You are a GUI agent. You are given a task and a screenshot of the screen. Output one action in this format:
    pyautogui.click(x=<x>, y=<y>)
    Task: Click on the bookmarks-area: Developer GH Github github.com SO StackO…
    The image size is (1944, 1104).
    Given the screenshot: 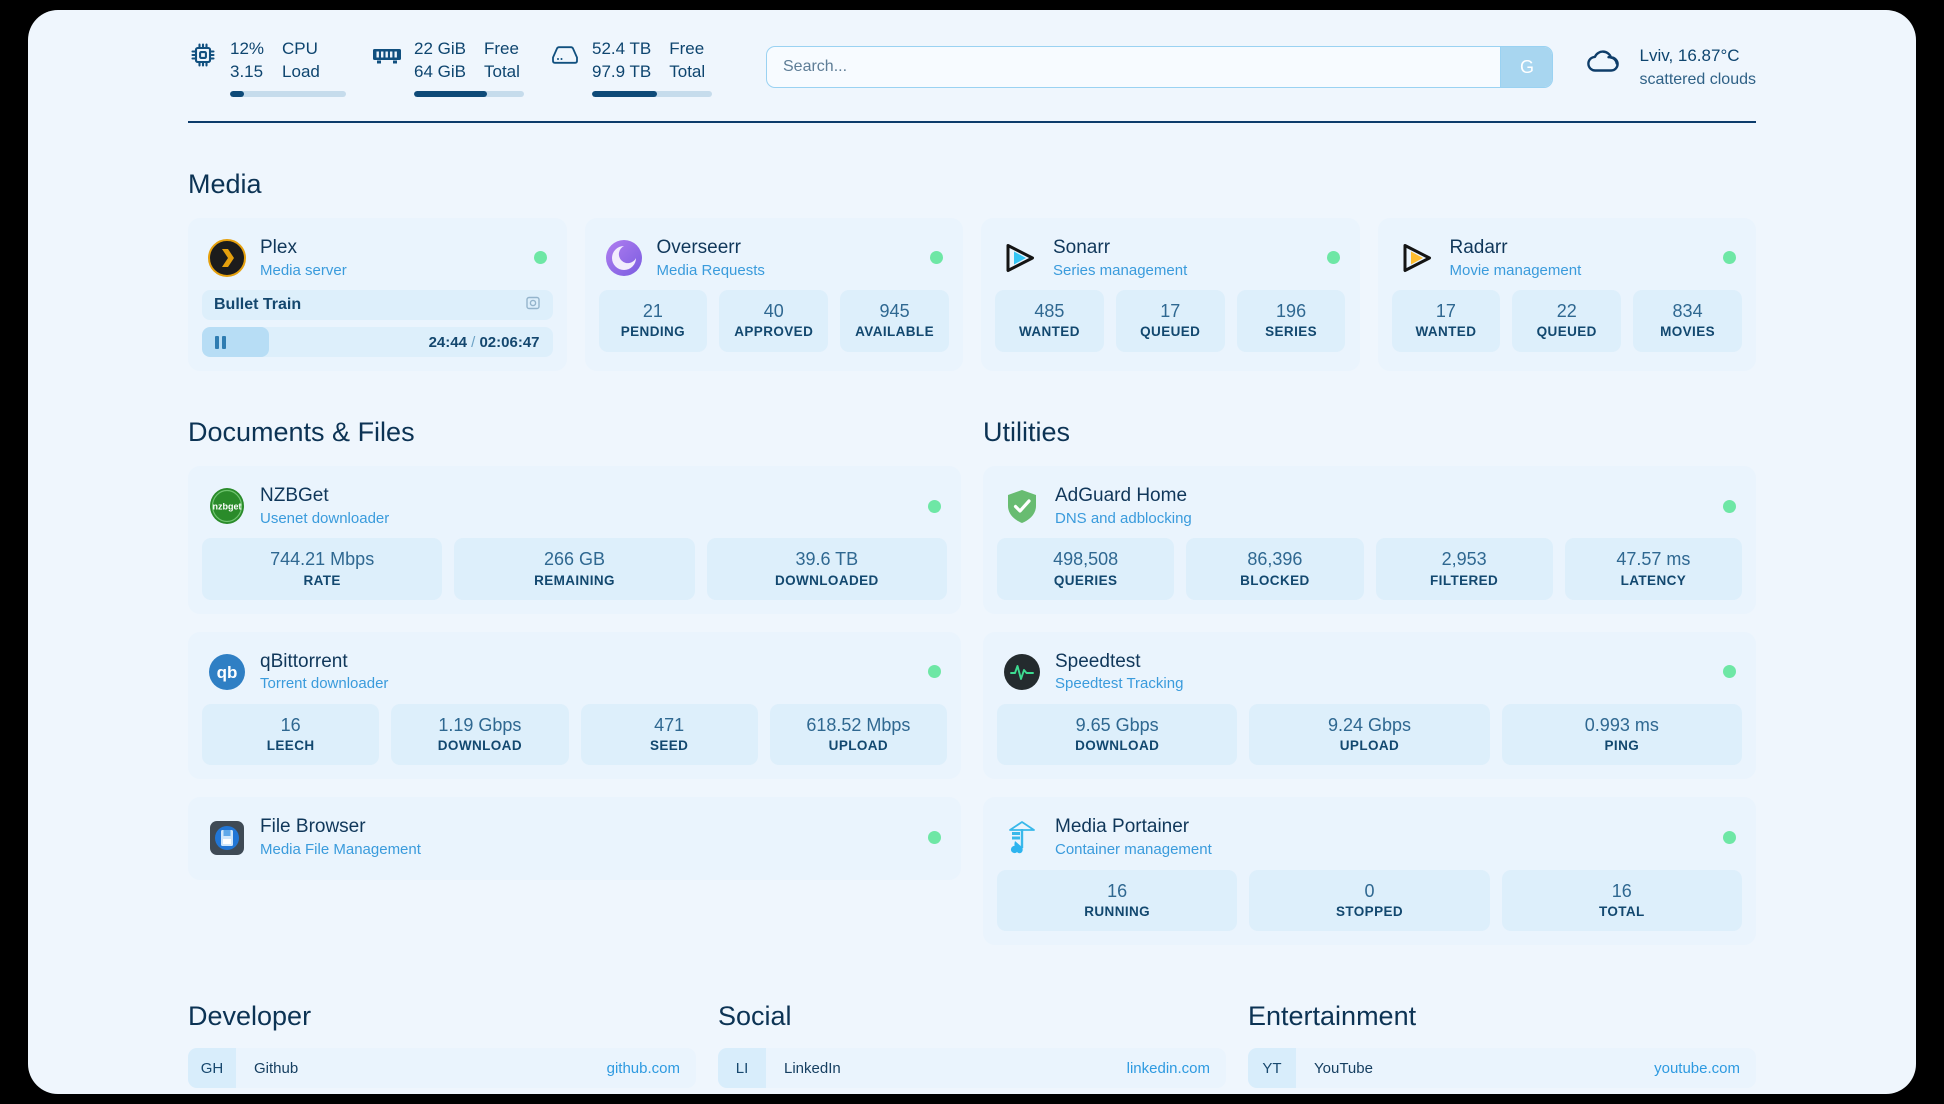 What is the action you would take?
    pyautogui.click(x=972, y=1047)
    